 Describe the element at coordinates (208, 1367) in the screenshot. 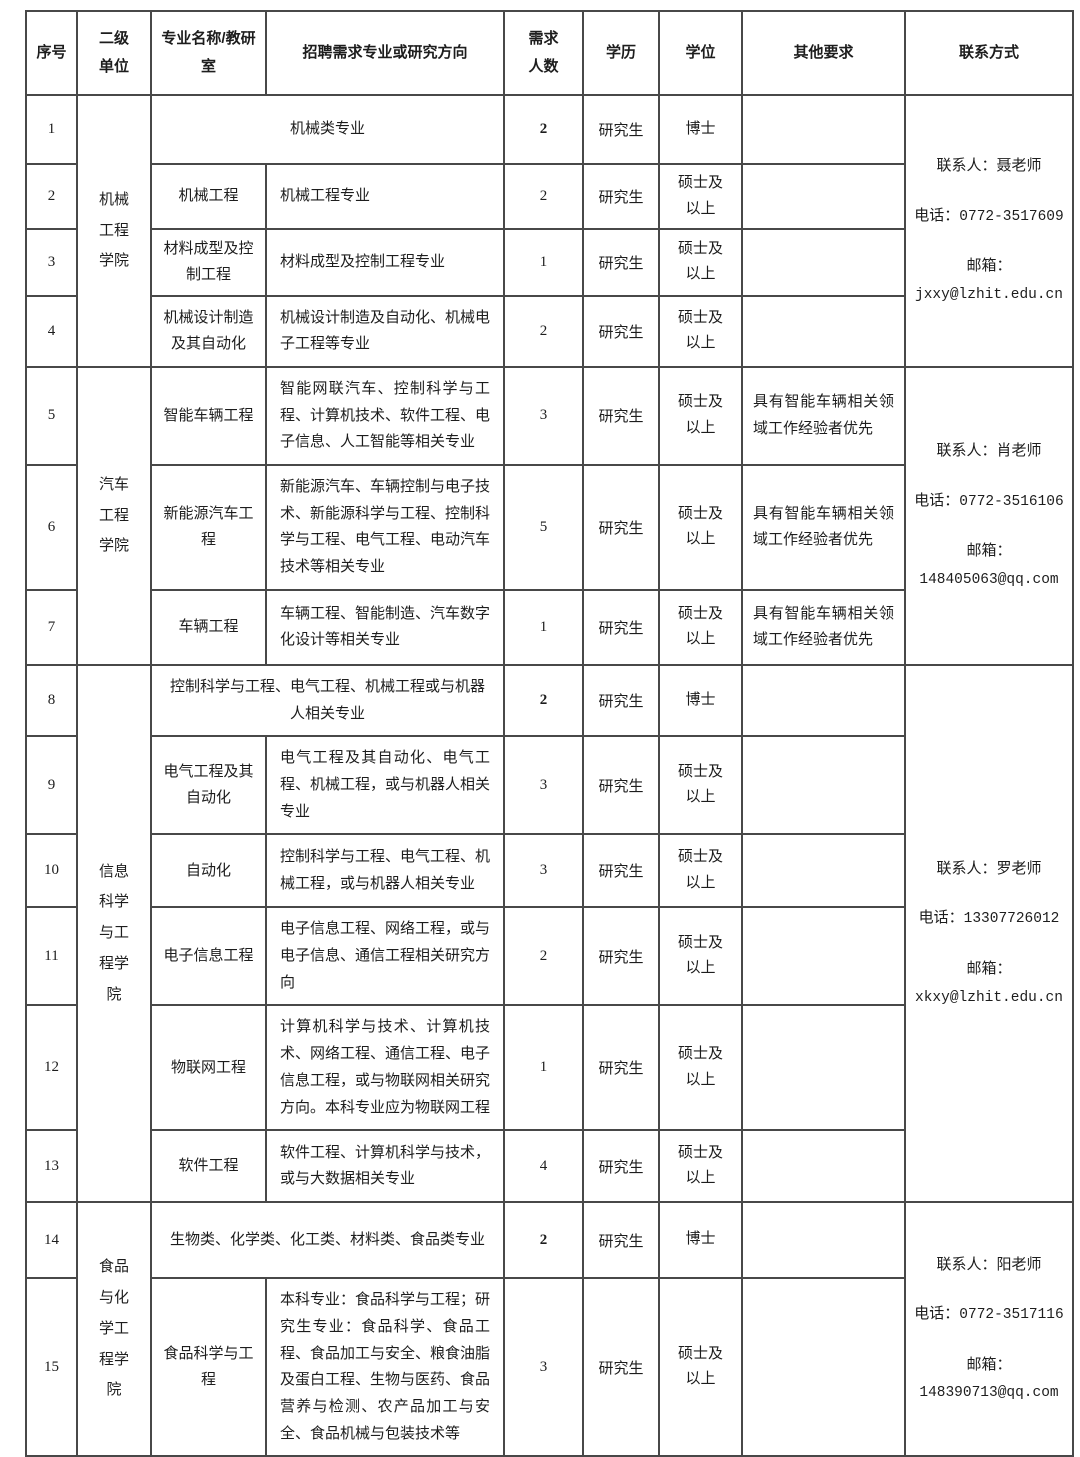

I see `major-cell: 食品科学与工程` at that location.